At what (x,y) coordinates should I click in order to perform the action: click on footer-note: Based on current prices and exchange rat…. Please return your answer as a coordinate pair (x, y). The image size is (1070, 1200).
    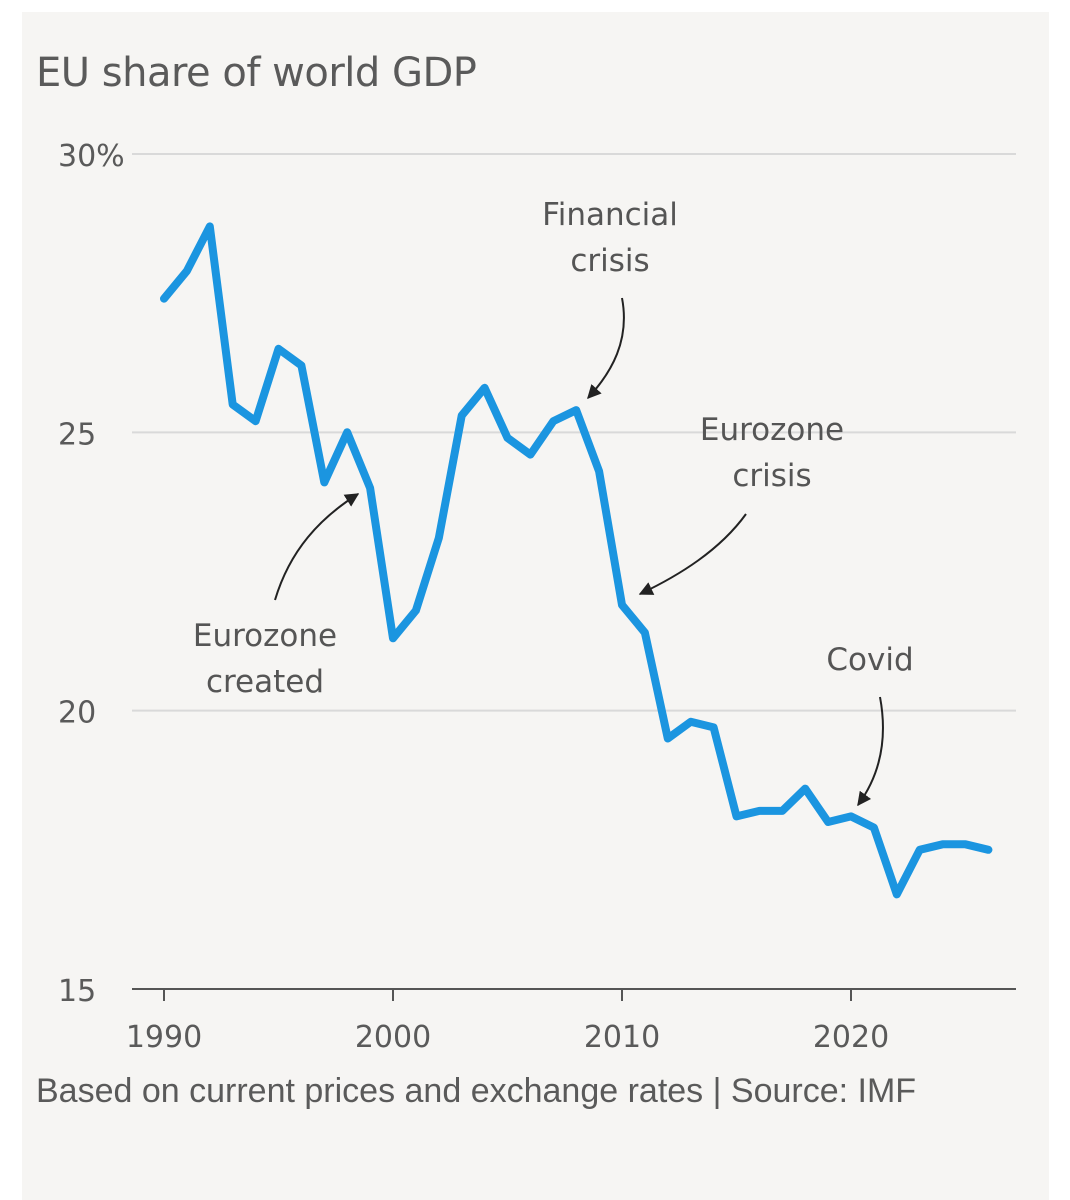
    Looking at the image, I should click on (476, 1091).